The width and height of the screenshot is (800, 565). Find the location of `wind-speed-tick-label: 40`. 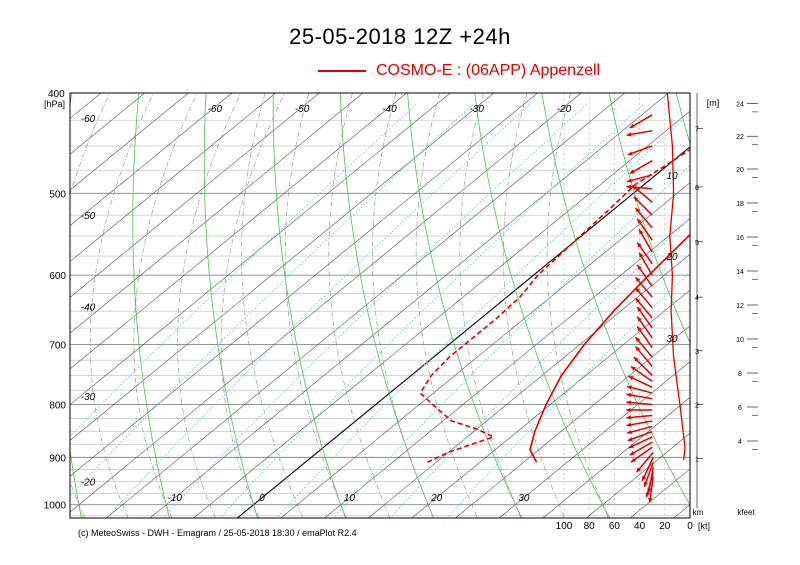

wind-speed-tick-label: 40 is located at coordinates (640, 526).